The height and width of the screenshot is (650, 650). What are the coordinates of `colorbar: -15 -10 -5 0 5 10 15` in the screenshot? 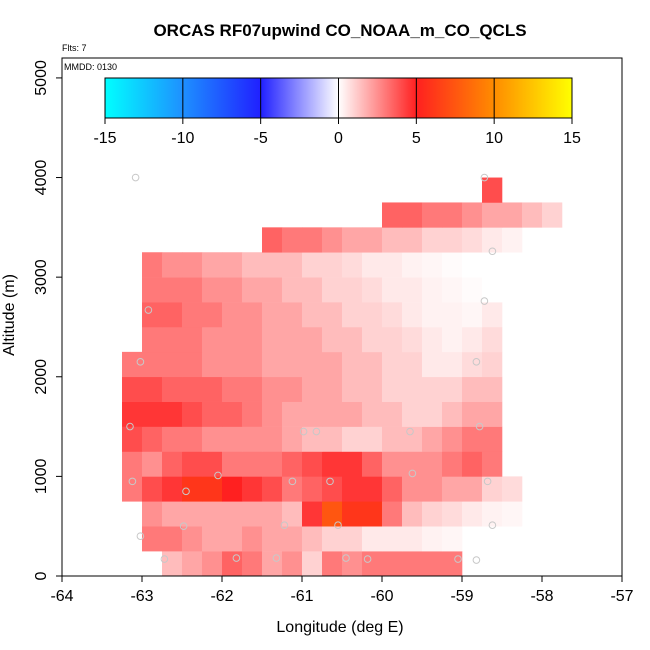 It's located at (337, 112).